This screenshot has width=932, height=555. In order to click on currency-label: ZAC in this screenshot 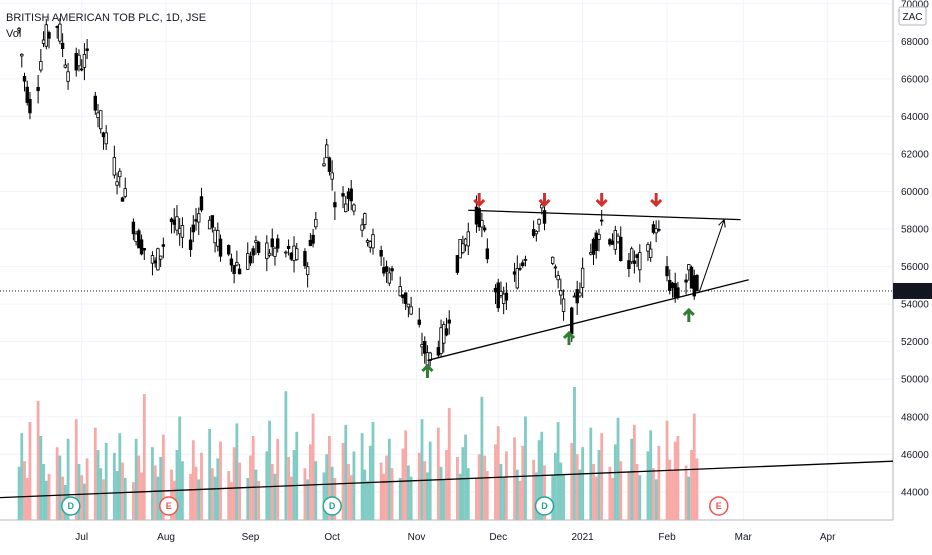, I will do `click(913, 17)`.